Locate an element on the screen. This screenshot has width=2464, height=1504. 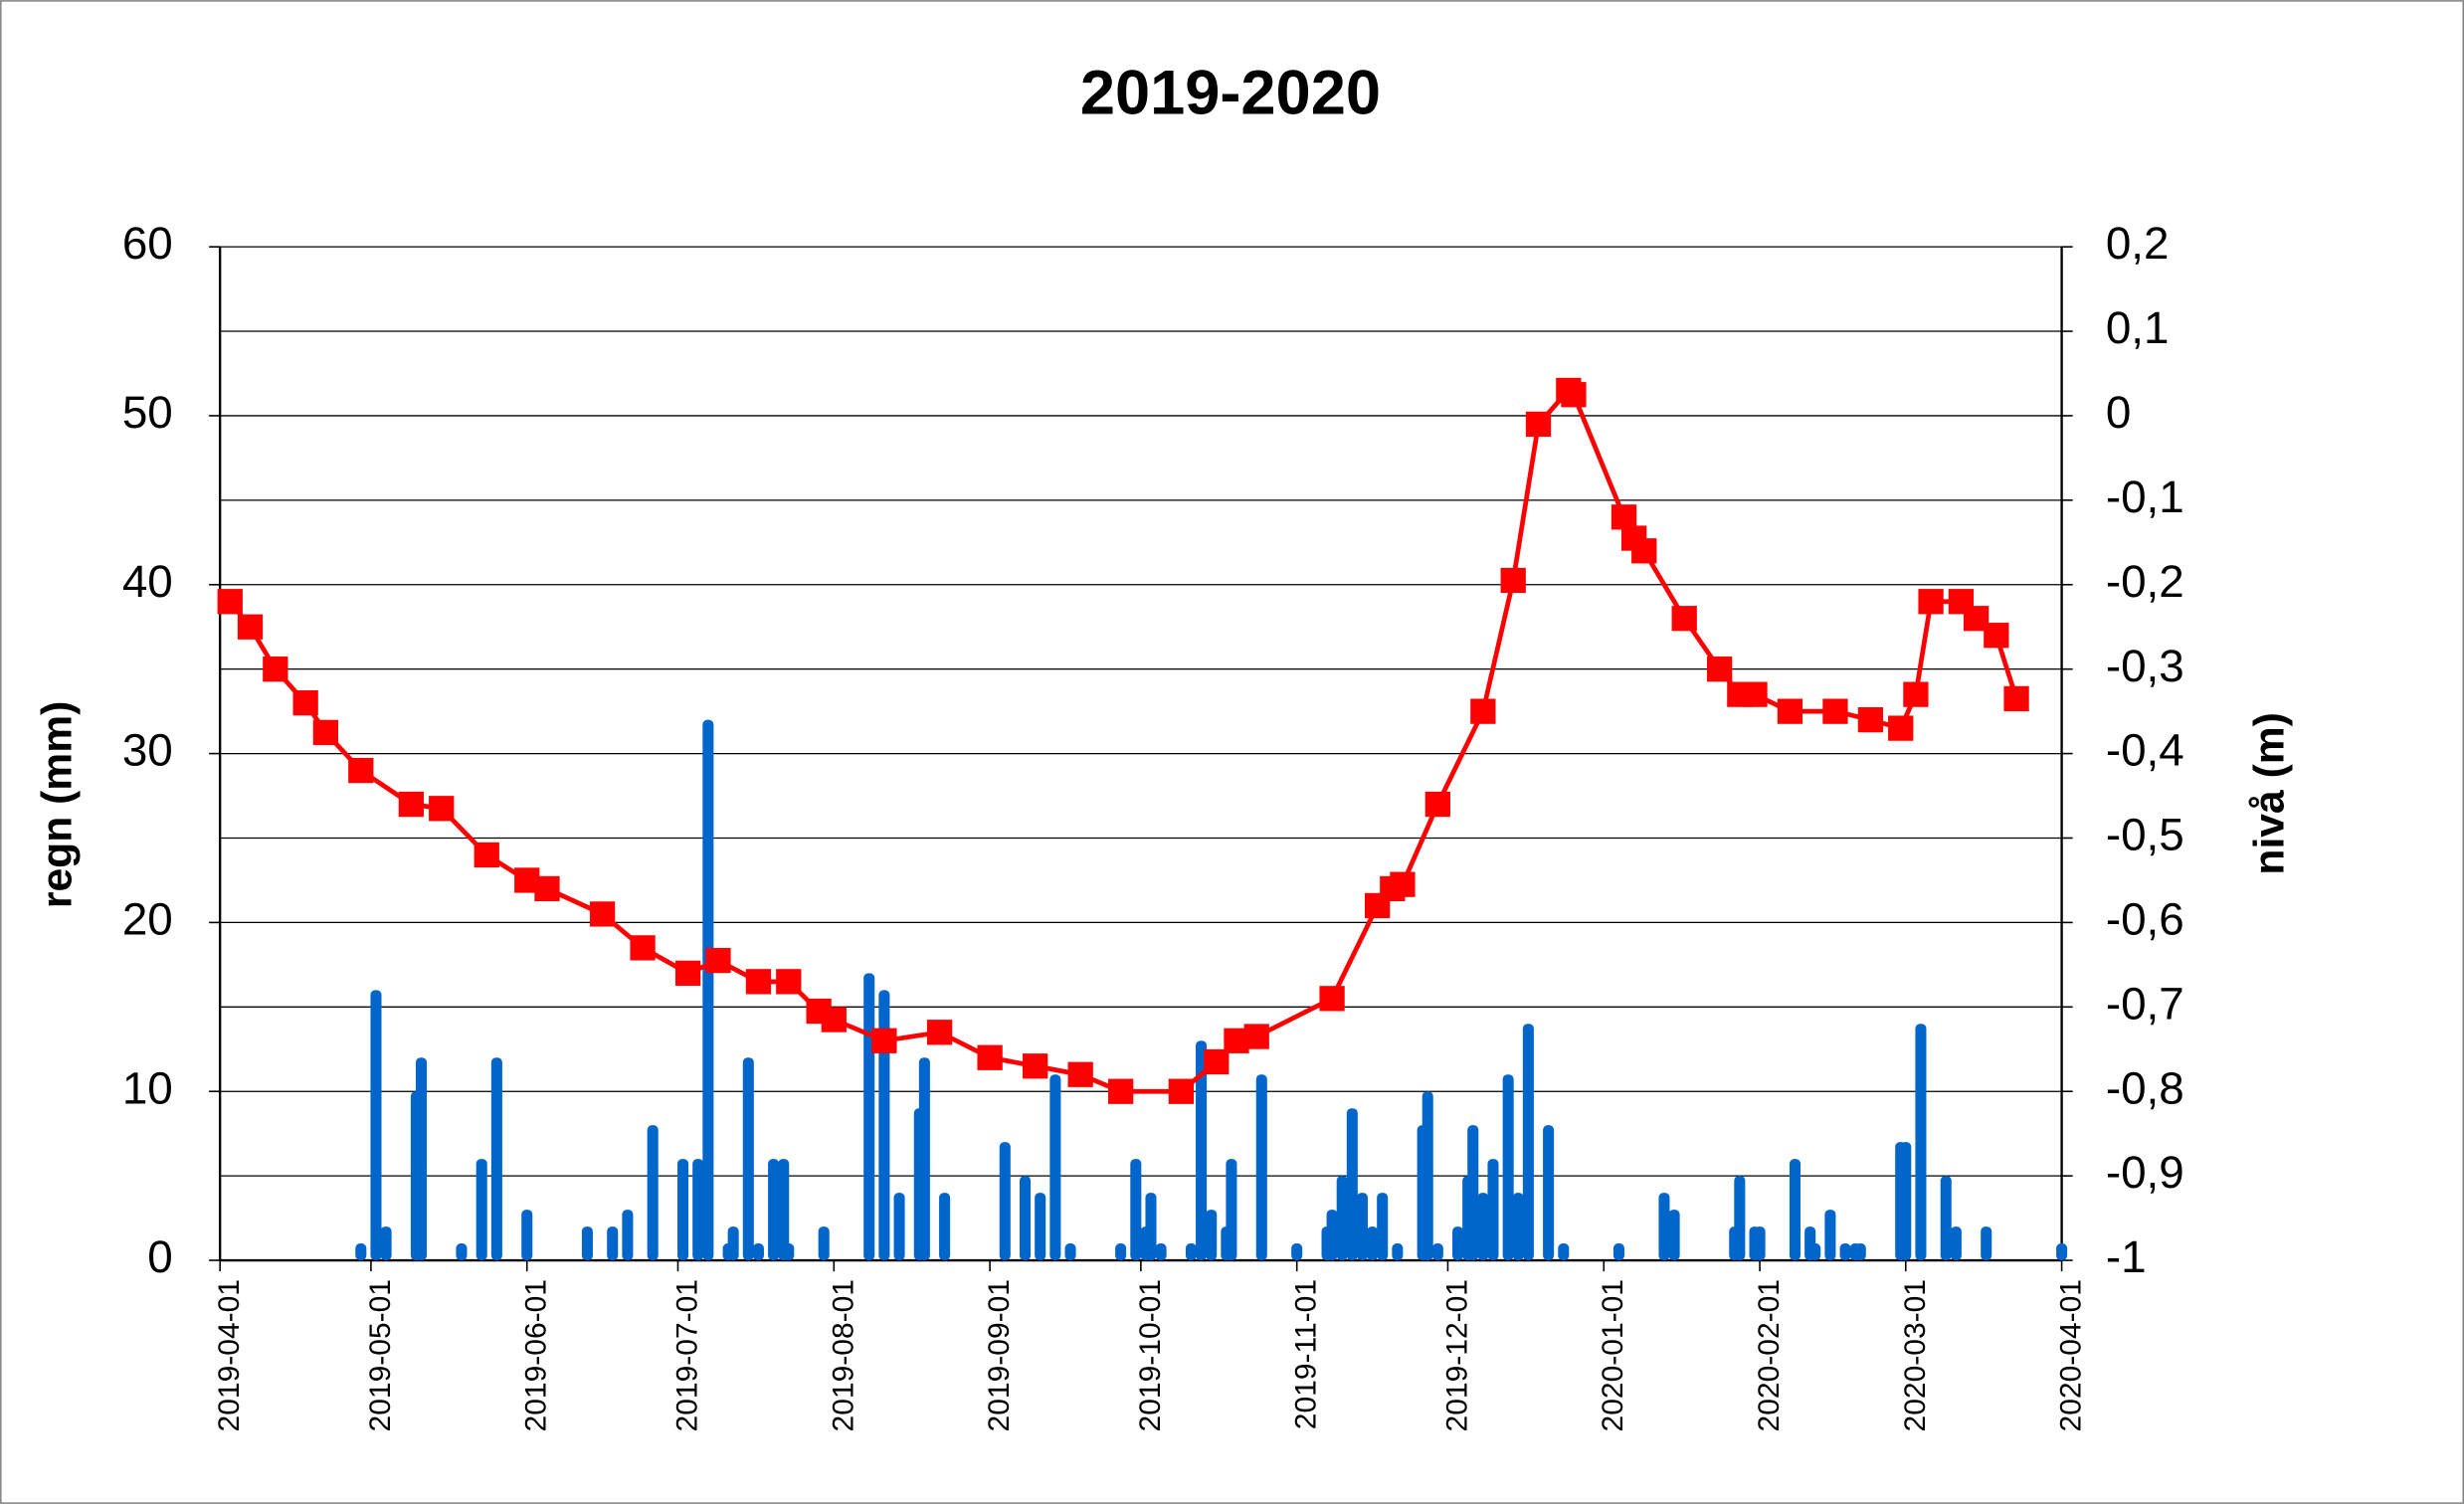
x-tick-label: 2020-04-01 is located at coordinates (2071, 1355).